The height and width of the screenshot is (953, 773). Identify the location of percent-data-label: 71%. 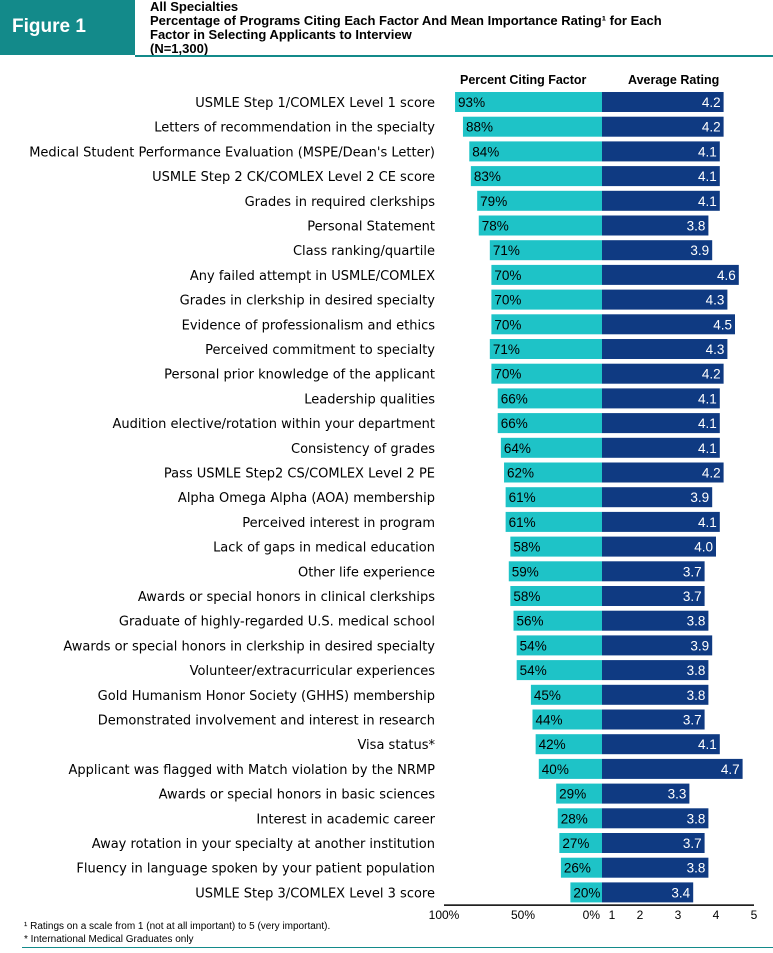
(506, 349).